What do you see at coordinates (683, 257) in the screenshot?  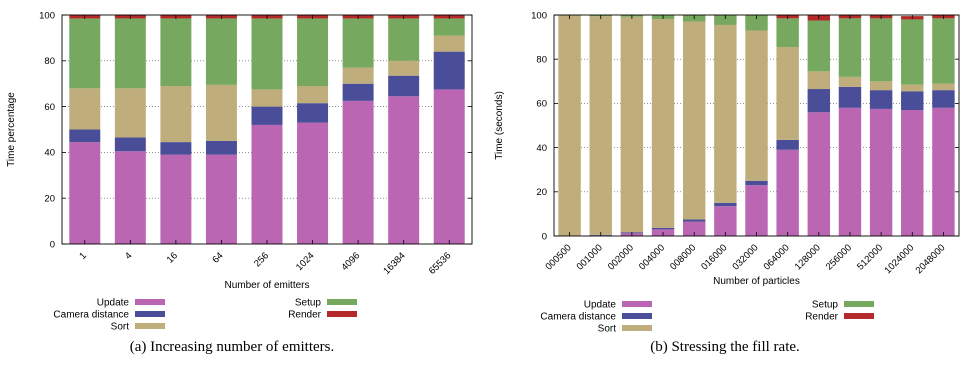 I see `x-tick-label: 008000` at bounding box center [683, 257].